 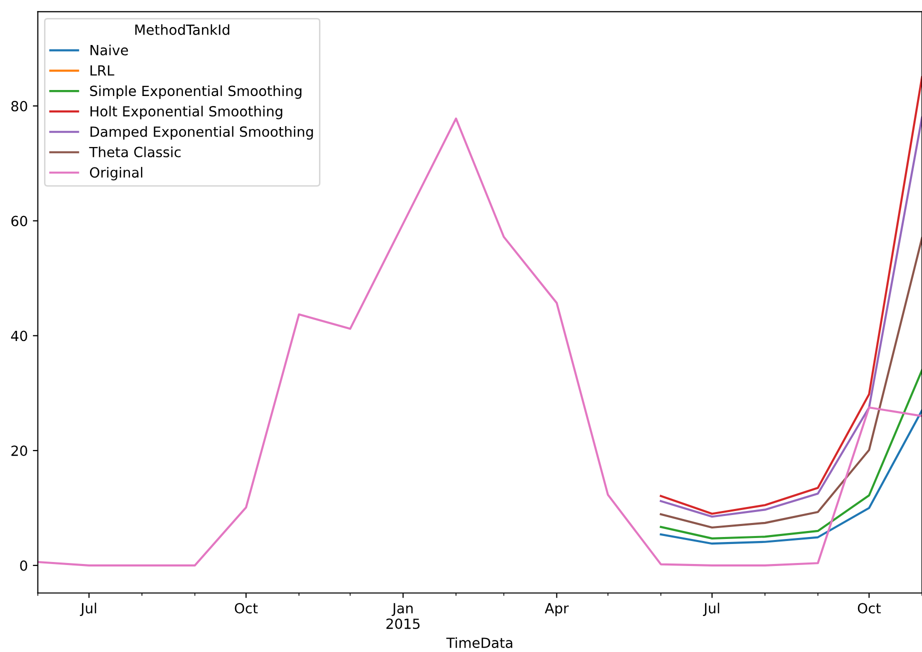 What do you see at coordinates (19, 451) in the screenshot?
I see `y-tick-label: 20` at bounding box center [19, 451].